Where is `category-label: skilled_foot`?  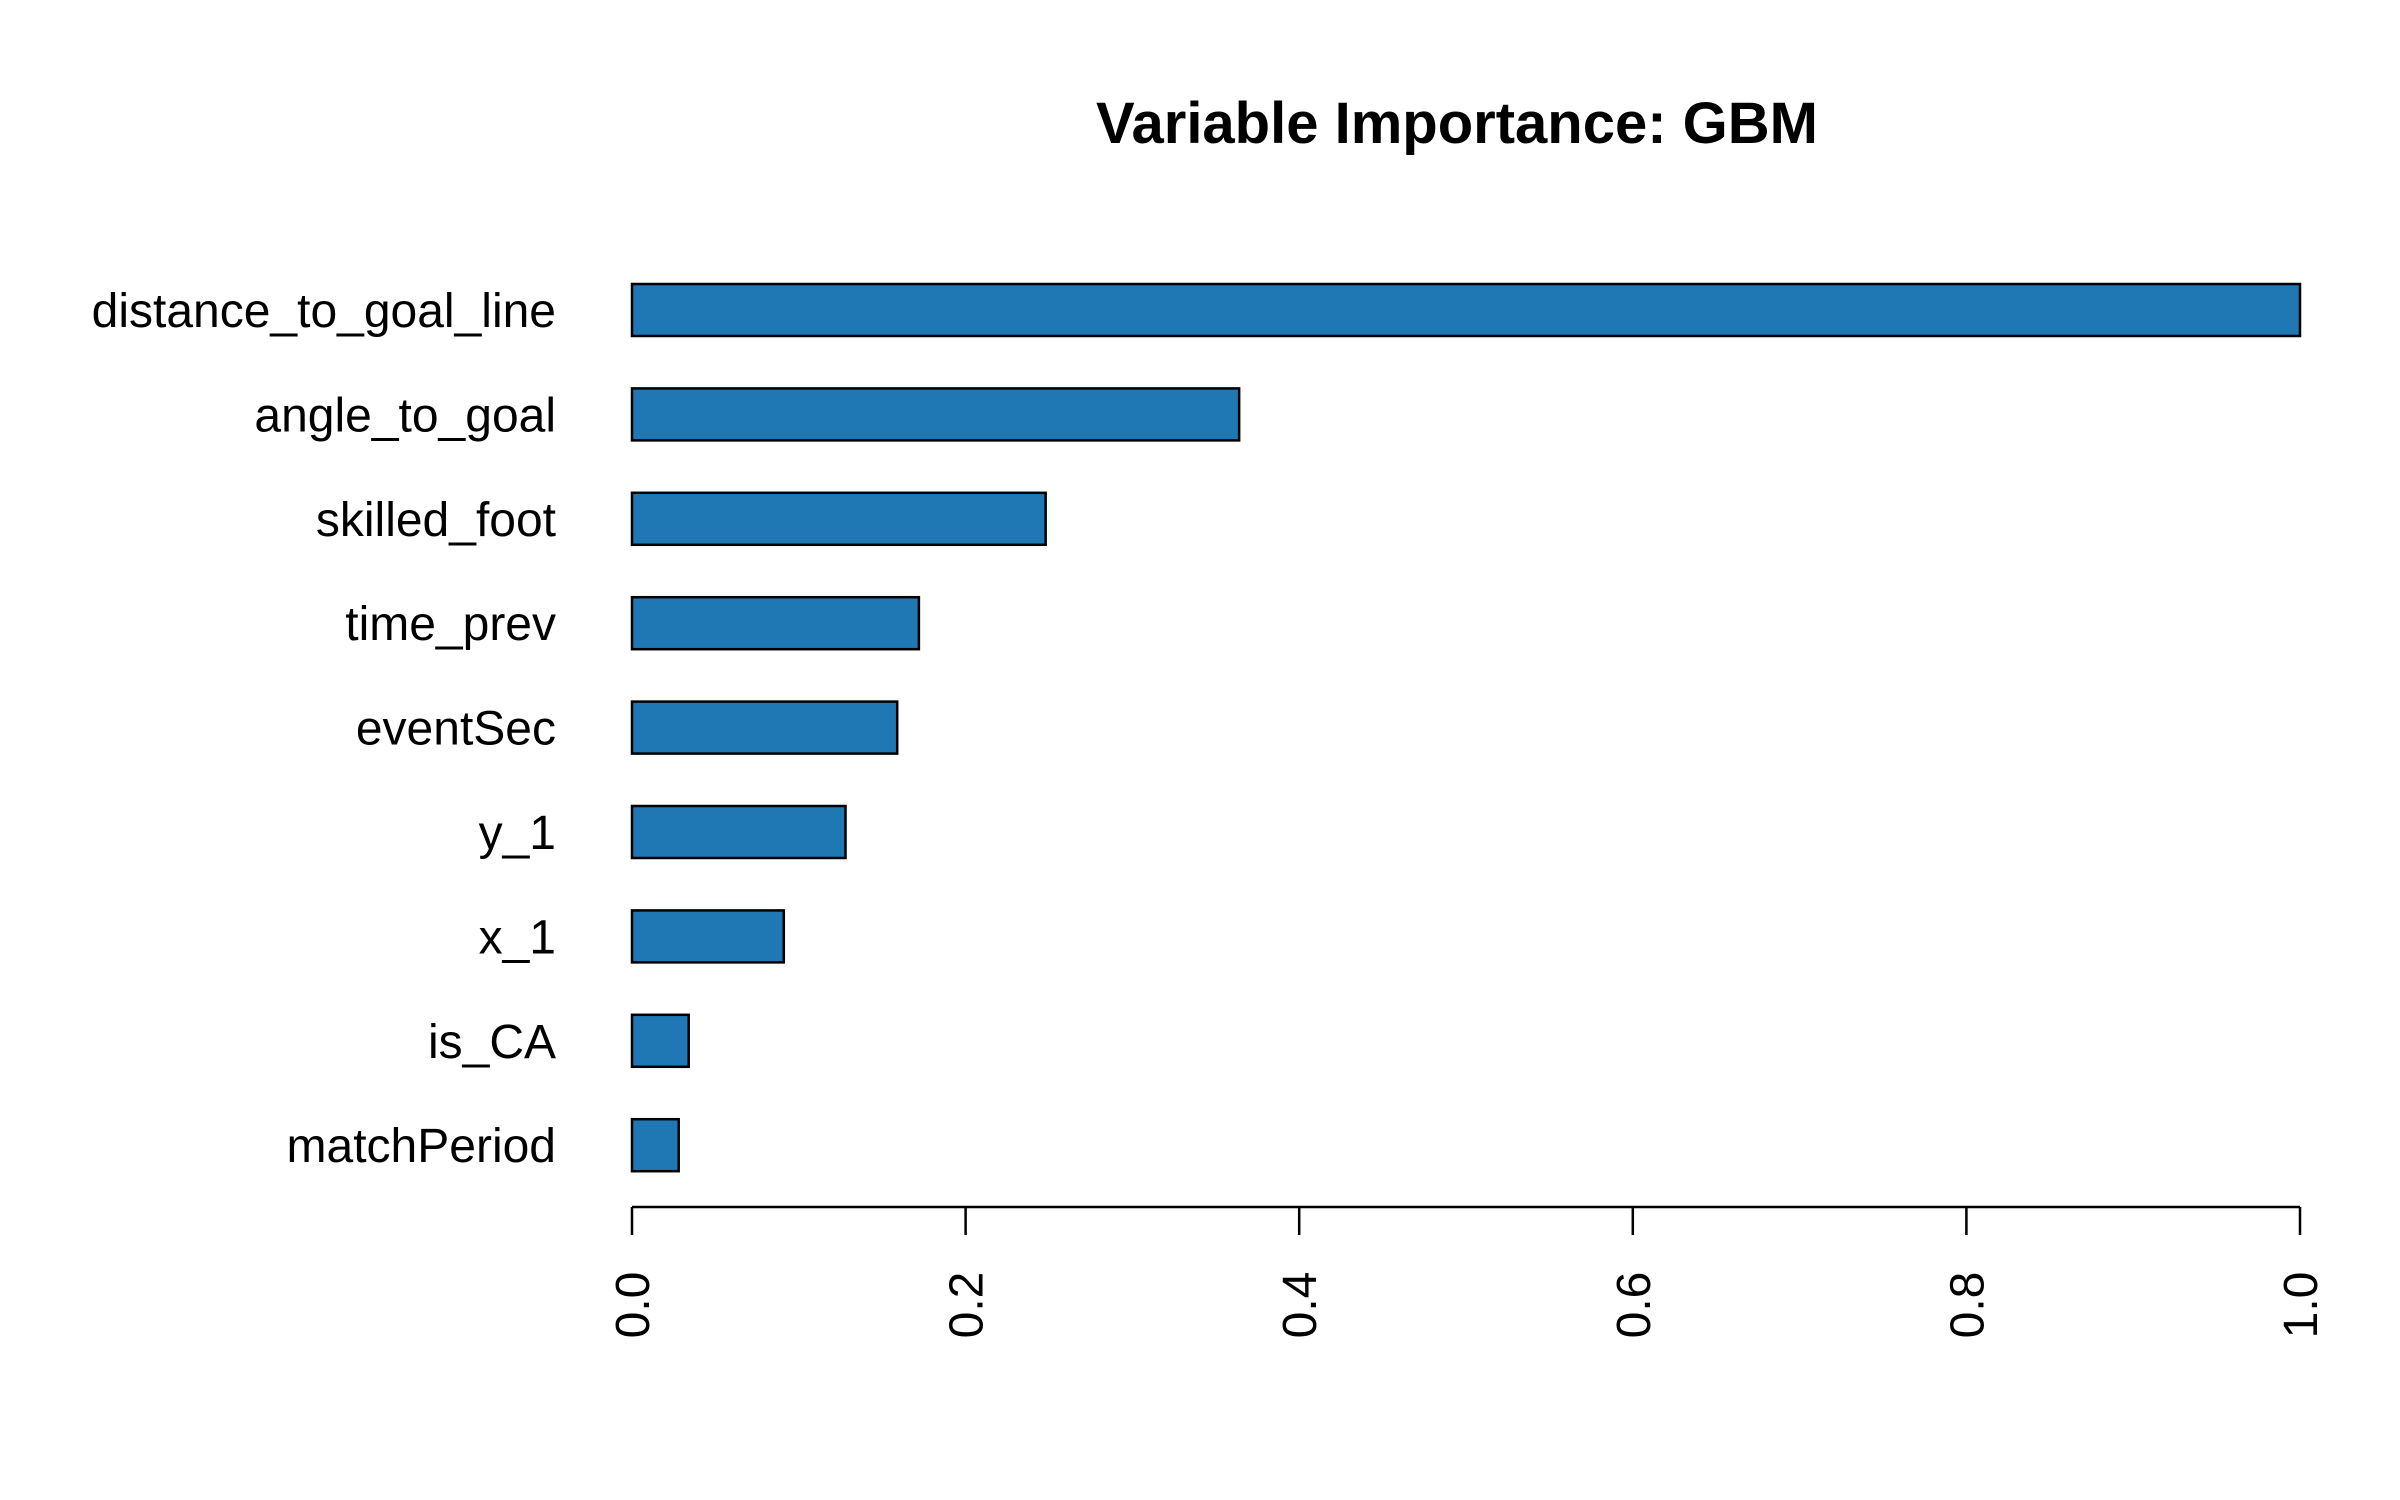
category-label: skilled_foot is located at coordinates (436, 520).